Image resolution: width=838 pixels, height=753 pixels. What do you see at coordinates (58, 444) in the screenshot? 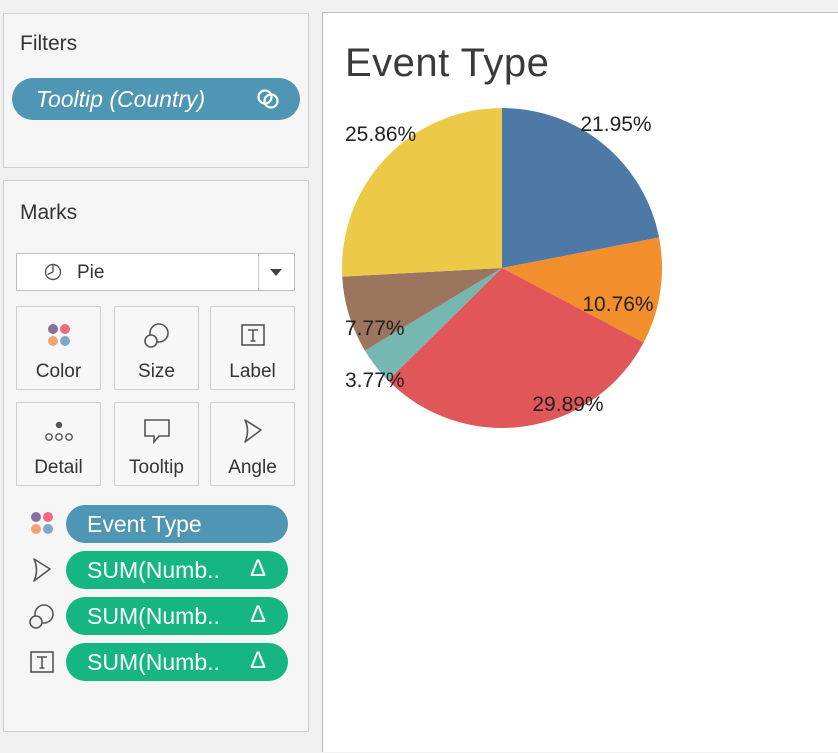
I see `detail-card: Detail` at bounding box center [58, 444].